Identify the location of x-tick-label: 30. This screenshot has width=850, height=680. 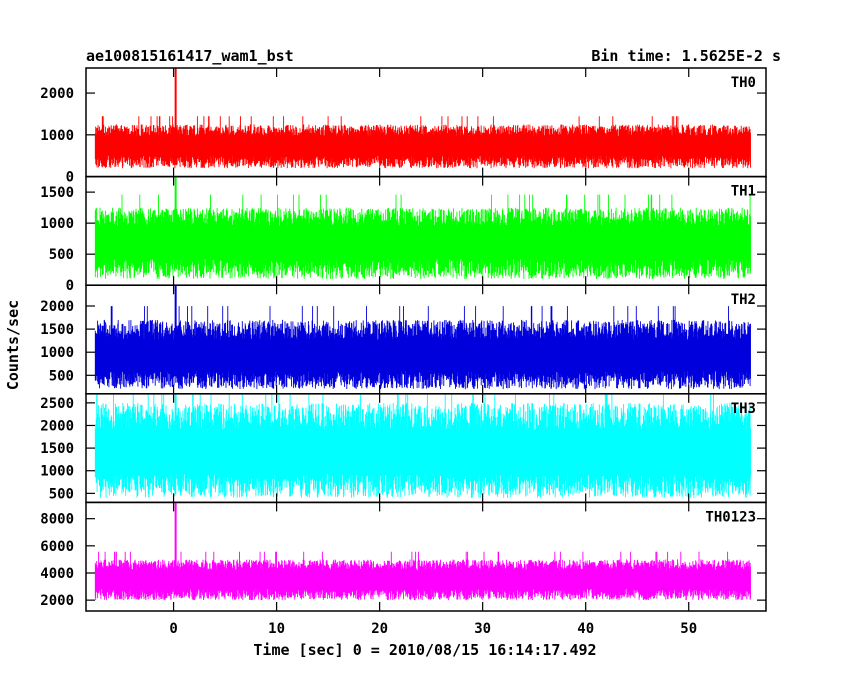
(482, 629).